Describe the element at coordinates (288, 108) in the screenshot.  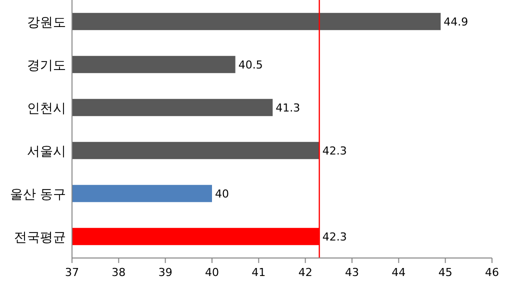
I see `data-label: 41.3` at that location.